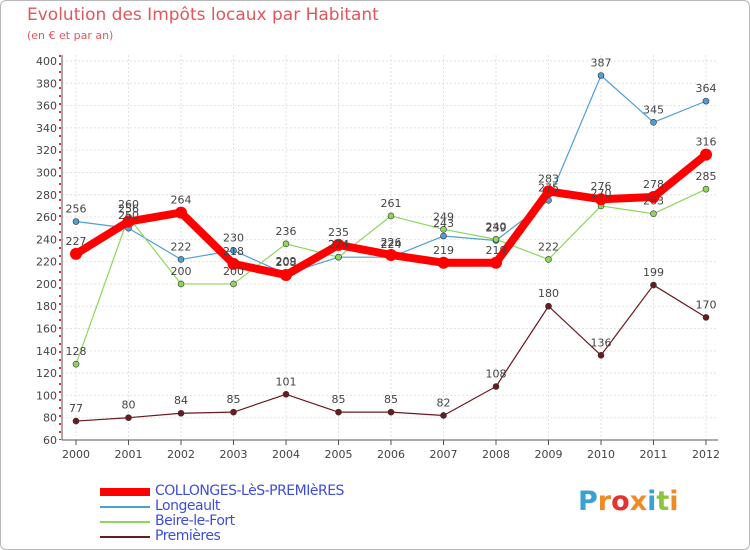  What do you see at coordinates (496, 373) in the screenshot?
I see `data-label: 108` at bounding box center [496, 373].